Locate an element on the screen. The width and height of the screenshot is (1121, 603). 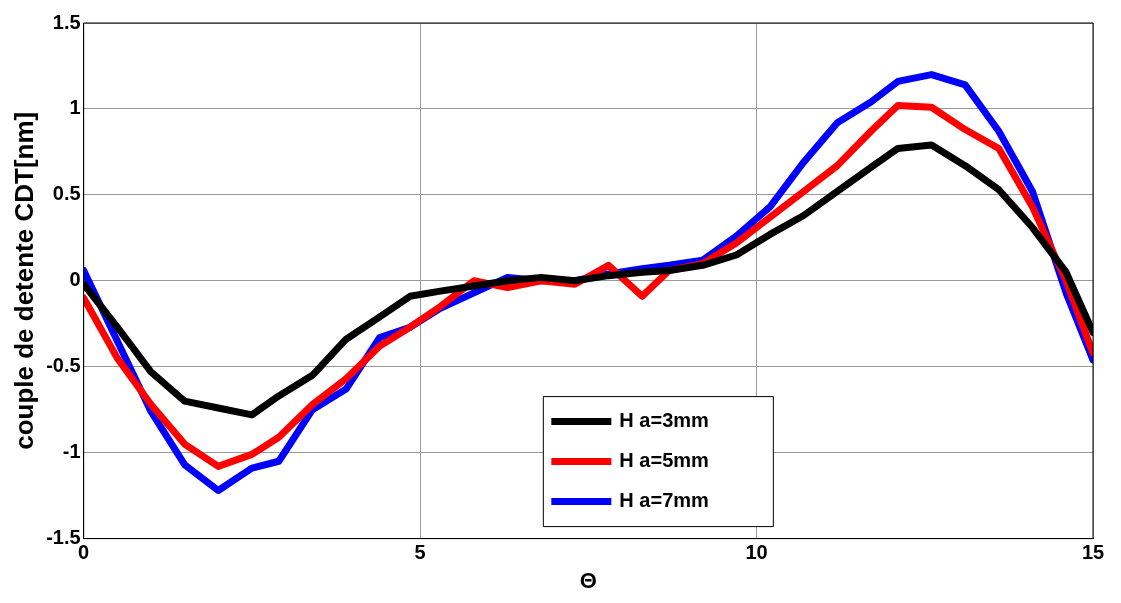
y-axis-title: couple de detente CDT[nm] is located at coordinates (23, 280).